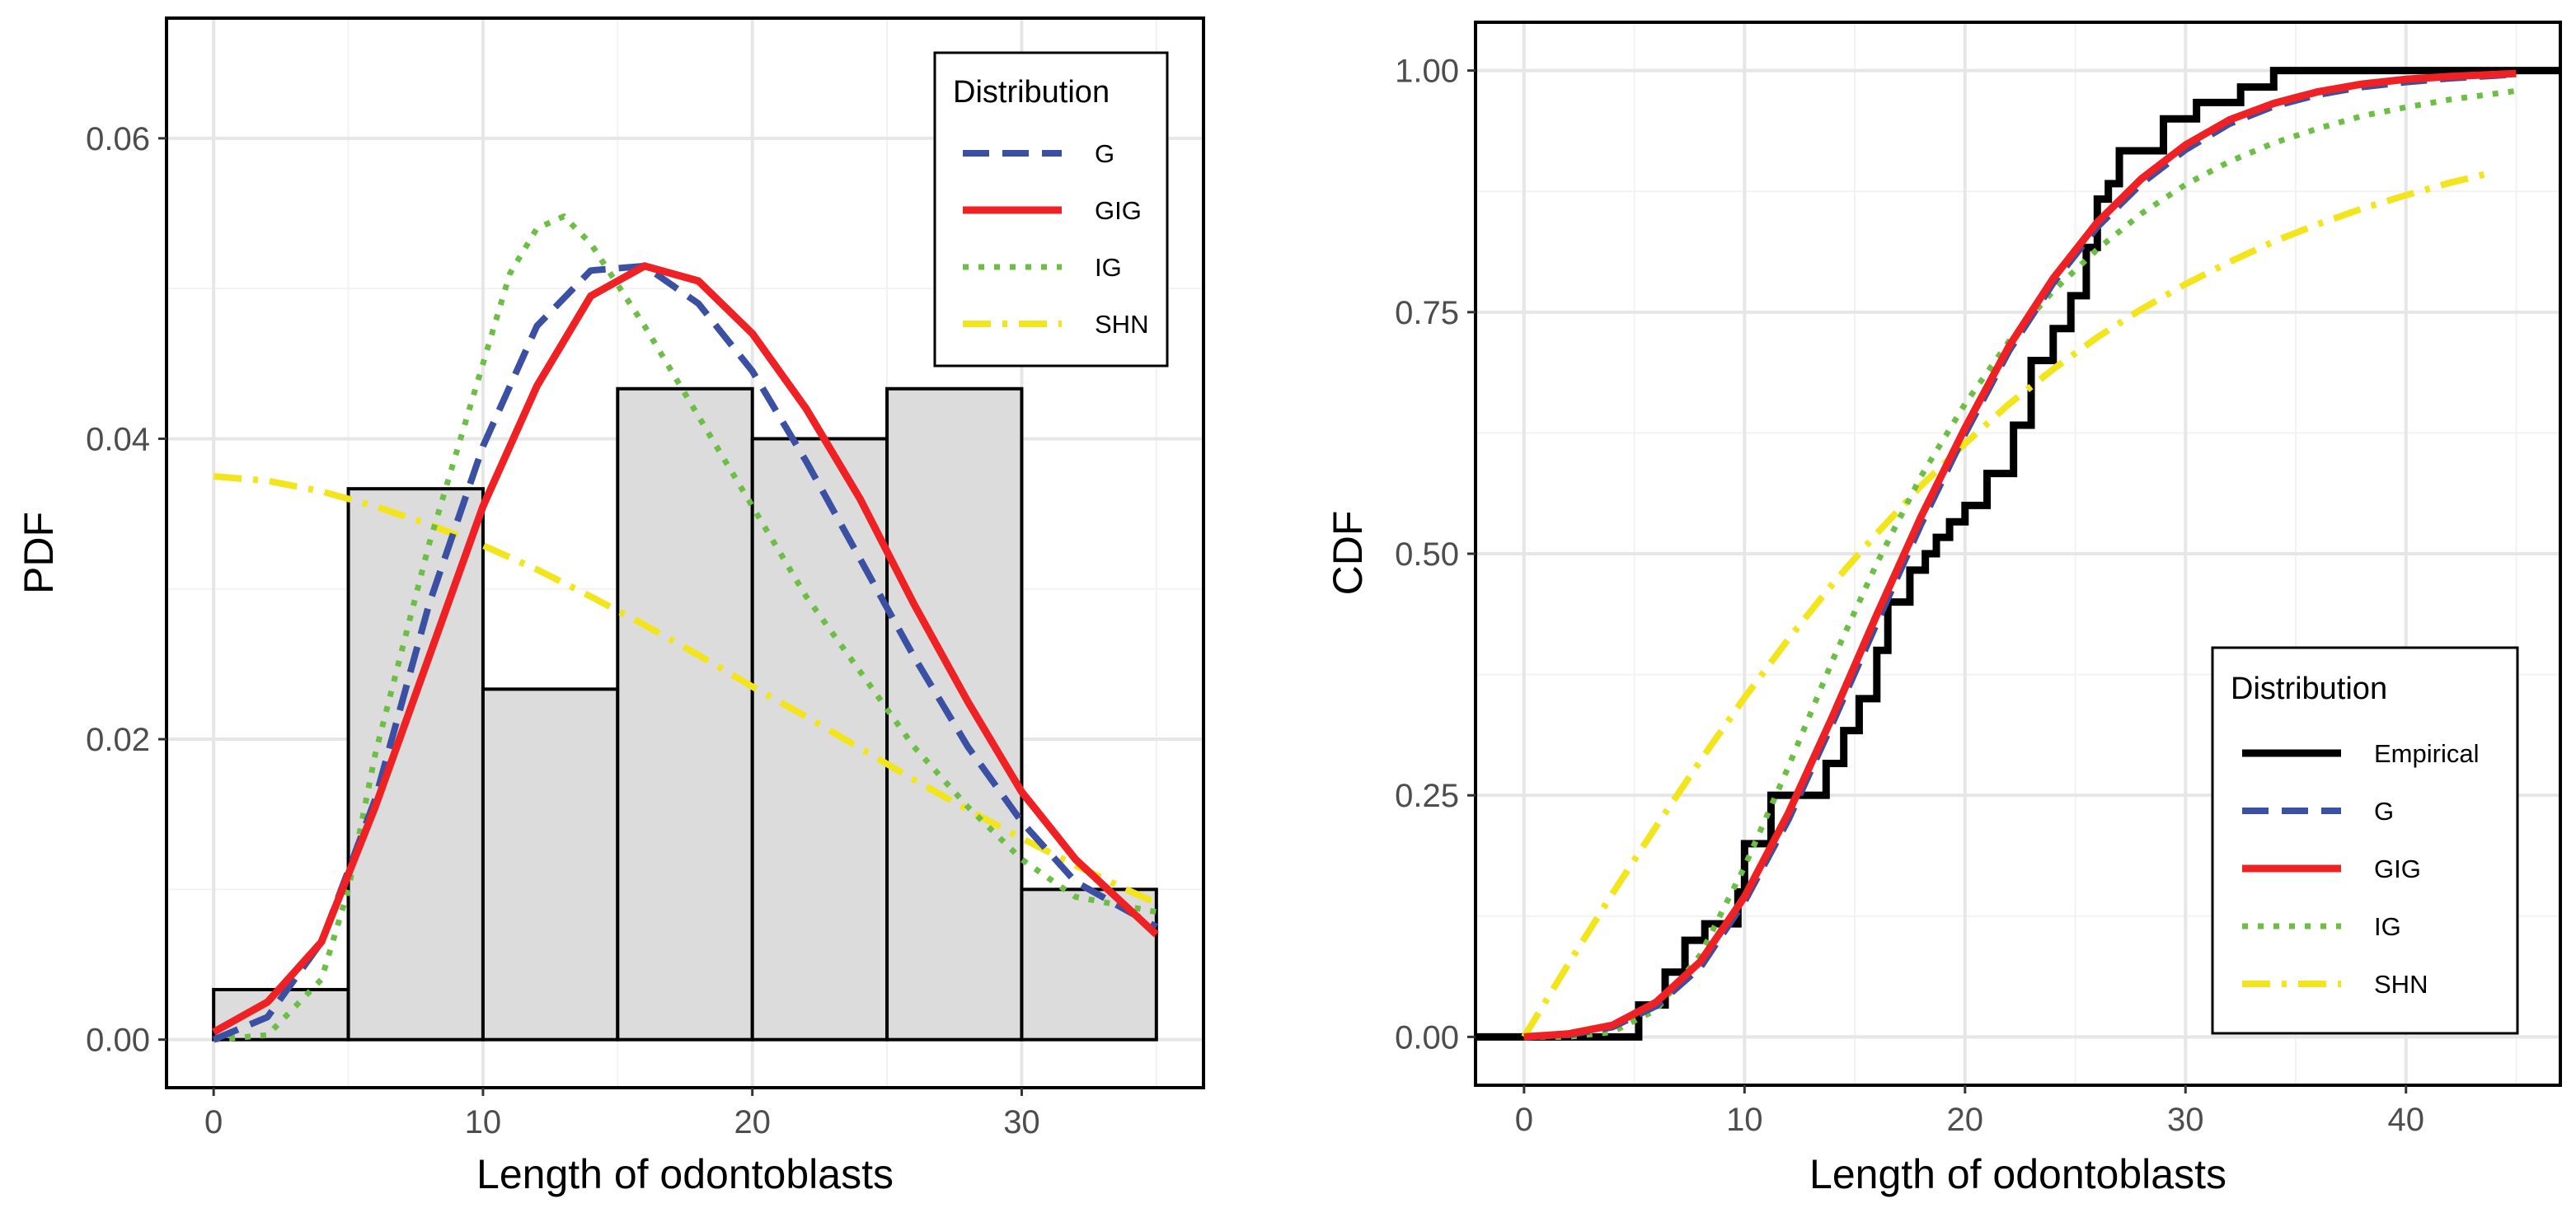 The image size is (2576, 1208). Describe the element at coordinates (1104, 153) in the screenshot. I see `pdf-legend-label-g: G` at that location.